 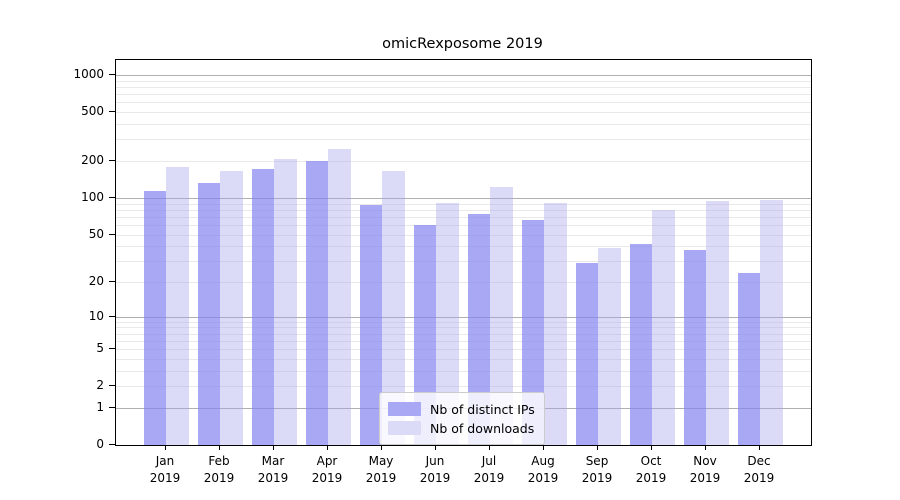 I want to click on y-tick-label-5: 5, so click(x=100, y=348).